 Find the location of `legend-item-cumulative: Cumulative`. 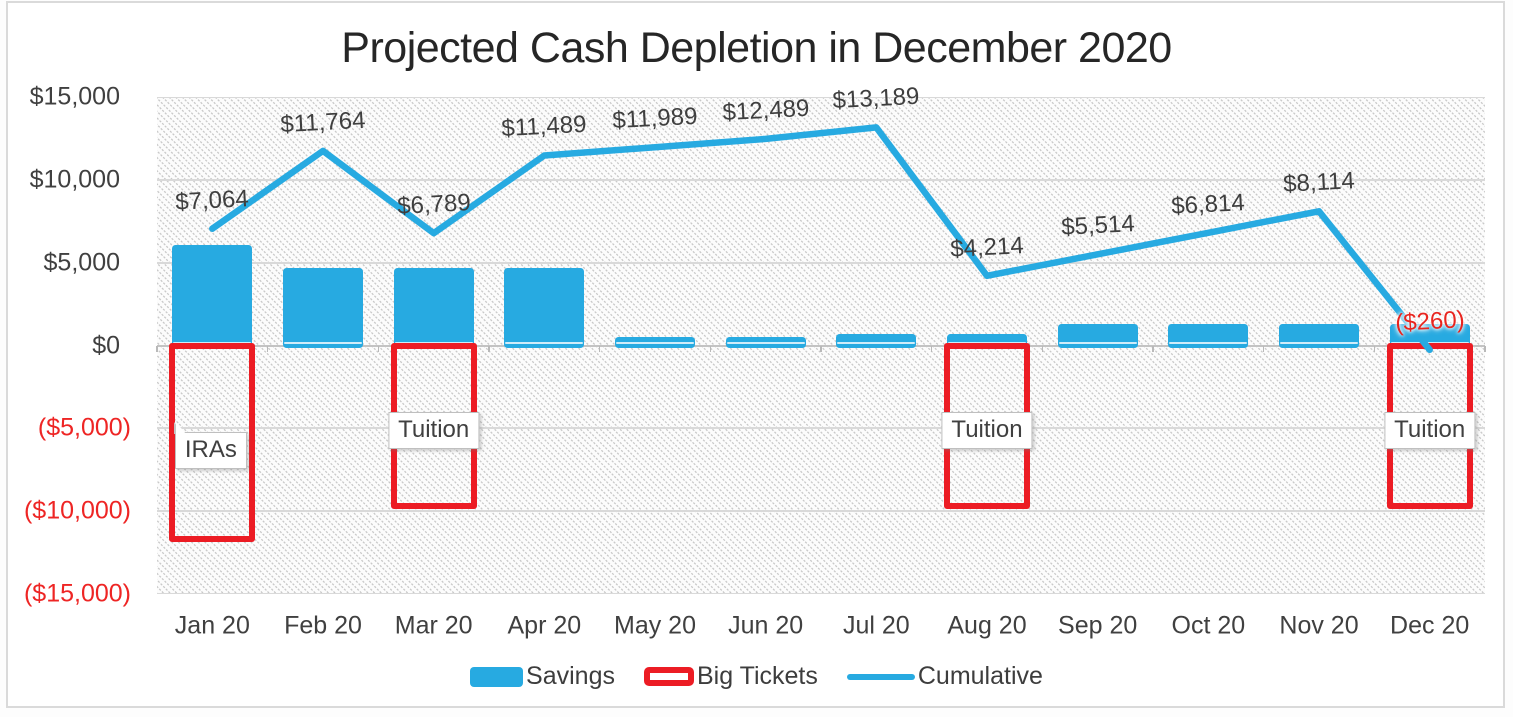

legend-item-cumulative: Cumulative is located at coordinates (944, 676).